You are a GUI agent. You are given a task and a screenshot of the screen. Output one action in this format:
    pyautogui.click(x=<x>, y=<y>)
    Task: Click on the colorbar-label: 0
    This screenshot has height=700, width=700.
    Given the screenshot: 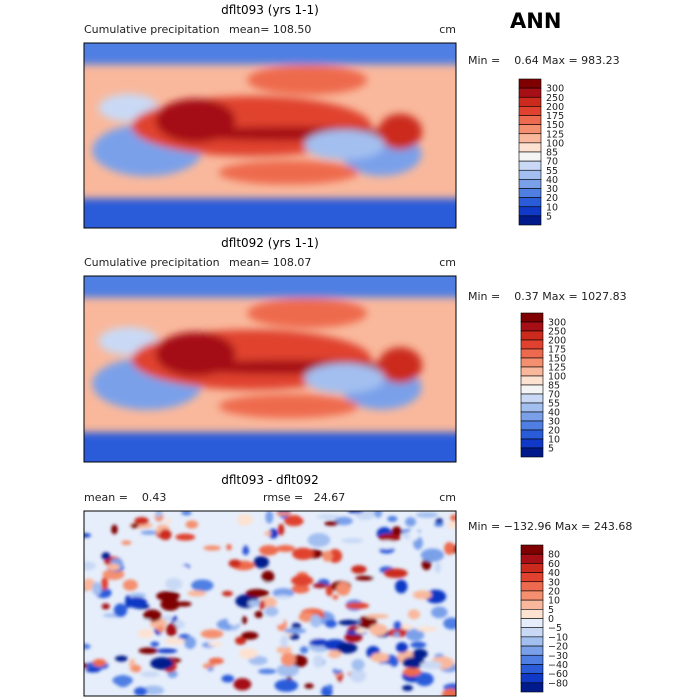 What is the action you would take?
    pyautogui.click(x=551, y=619)
    